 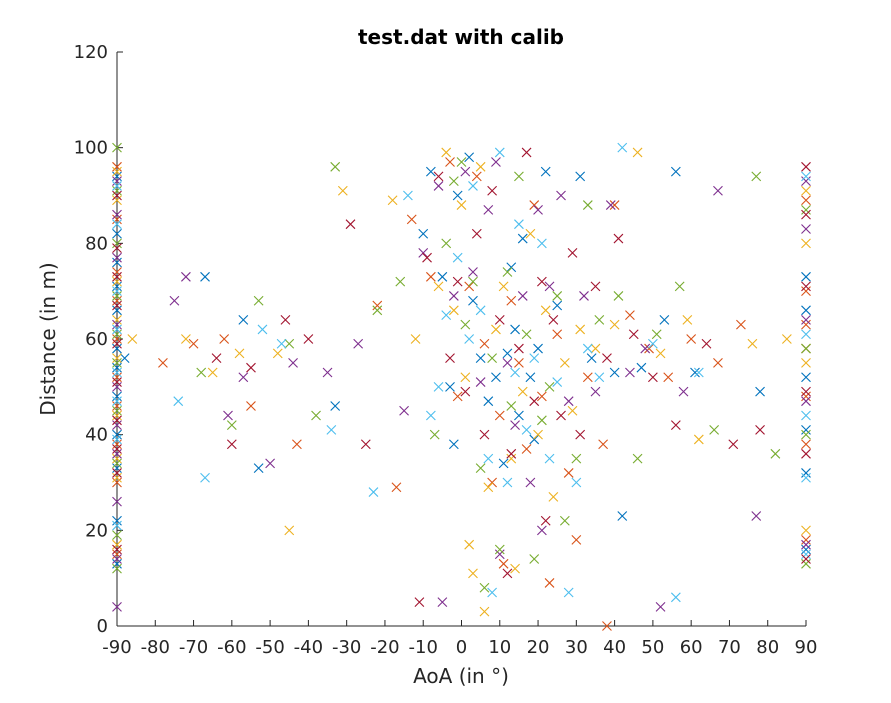 I want to click on x-tick-label: 80, so click(x=767, y=647).